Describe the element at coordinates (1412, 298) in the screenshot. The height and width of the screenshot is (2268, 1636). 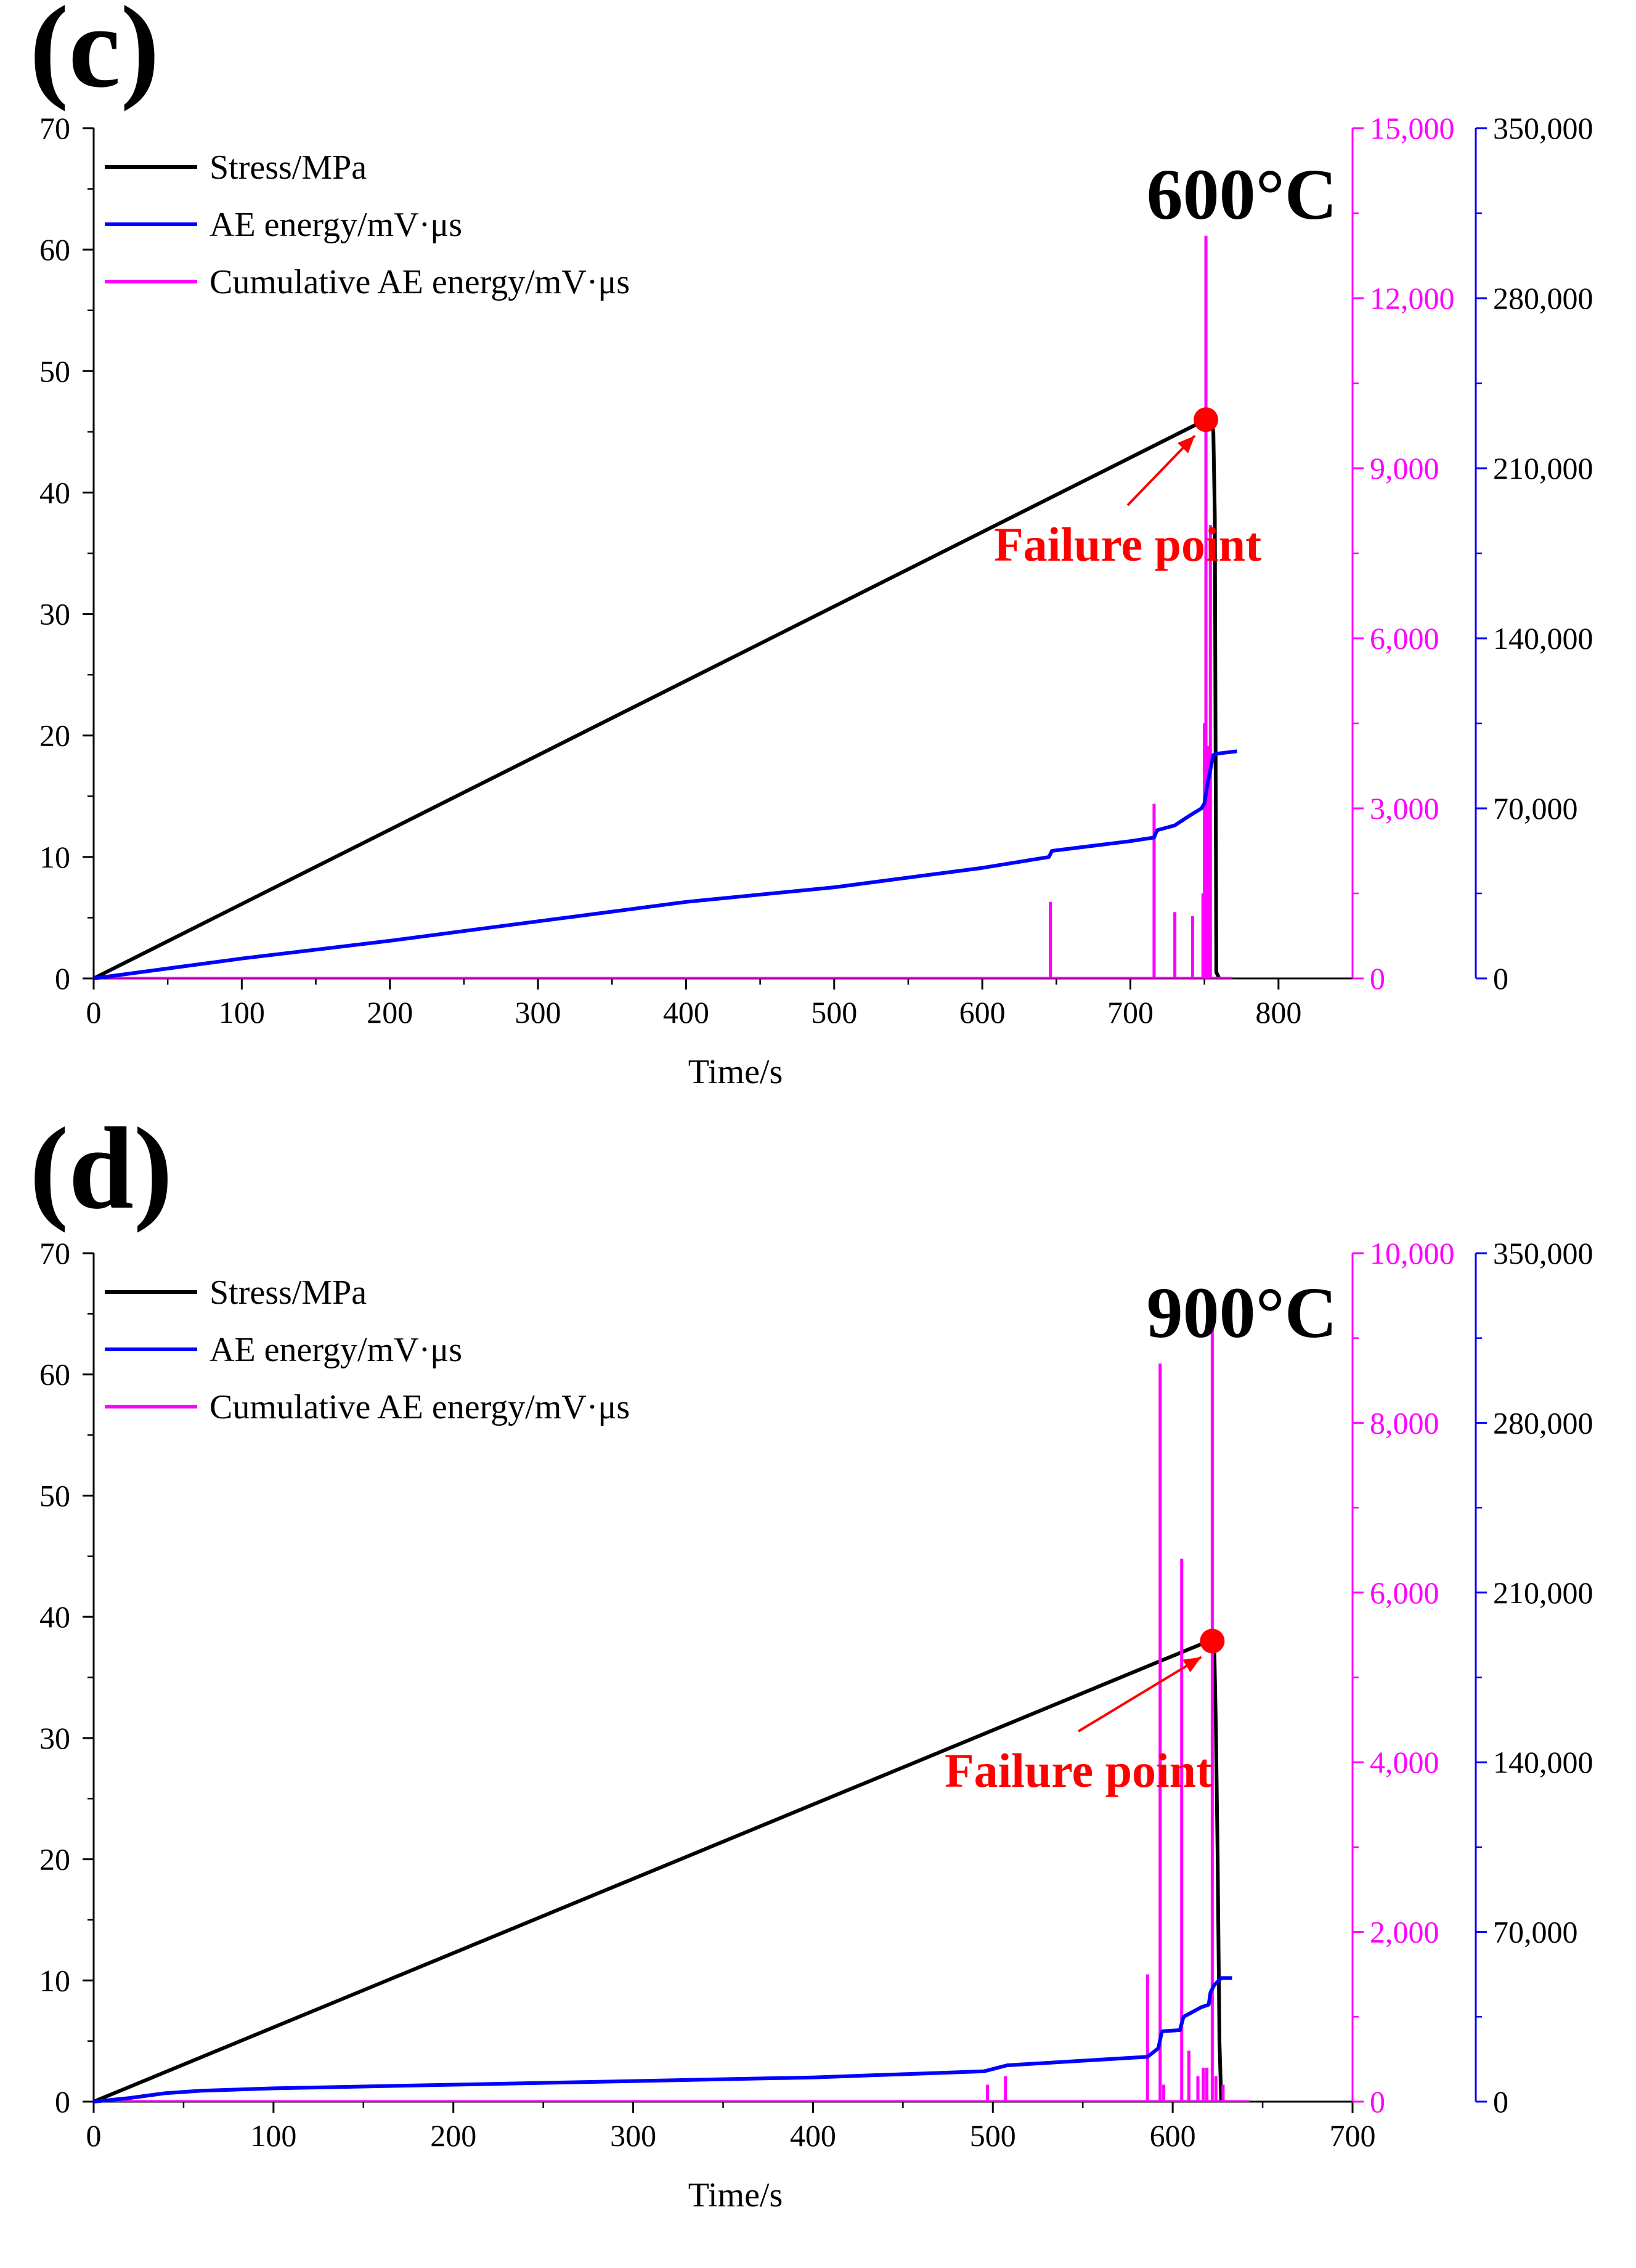
I see `y-magenta-tick-label: 12,000` at that location.